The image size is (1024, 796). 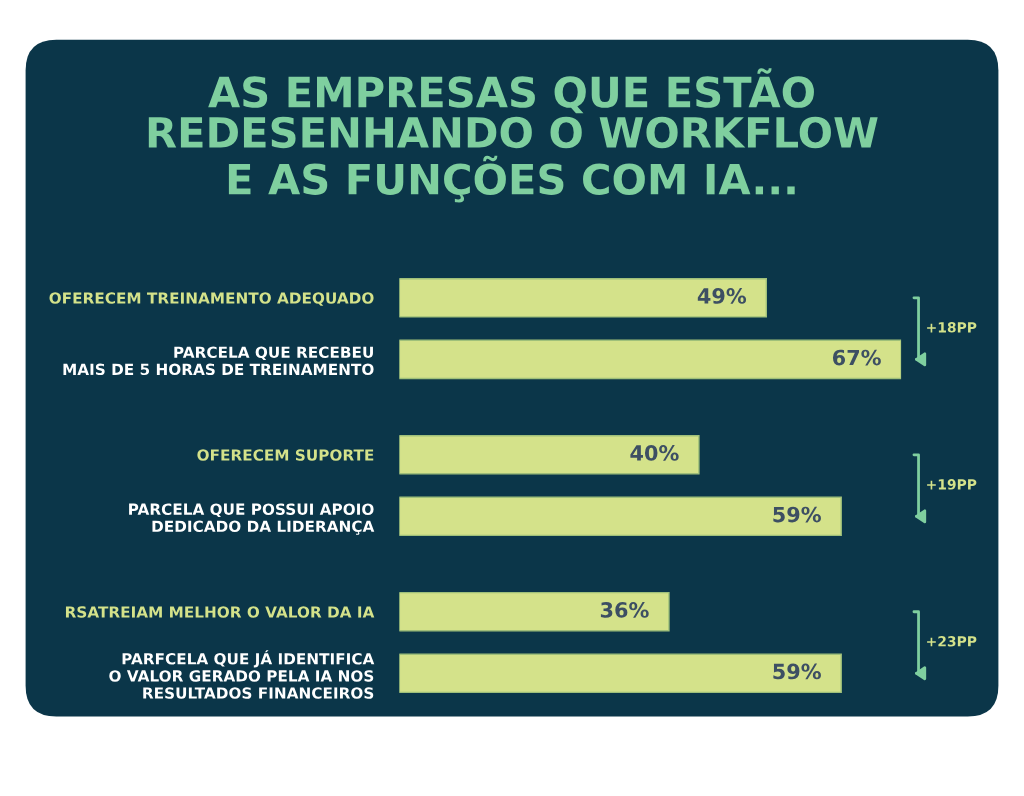 I want to click on y-tick-label: RSATREIAM MELHOR O VALOR DA IA, so click(x=220, y=612).